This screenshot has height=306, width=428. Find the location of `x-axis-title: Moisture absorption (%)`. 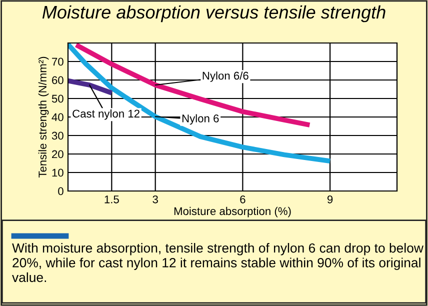

x-axis-title: Moisture absorption (%) is located at coordinates (232, 212).